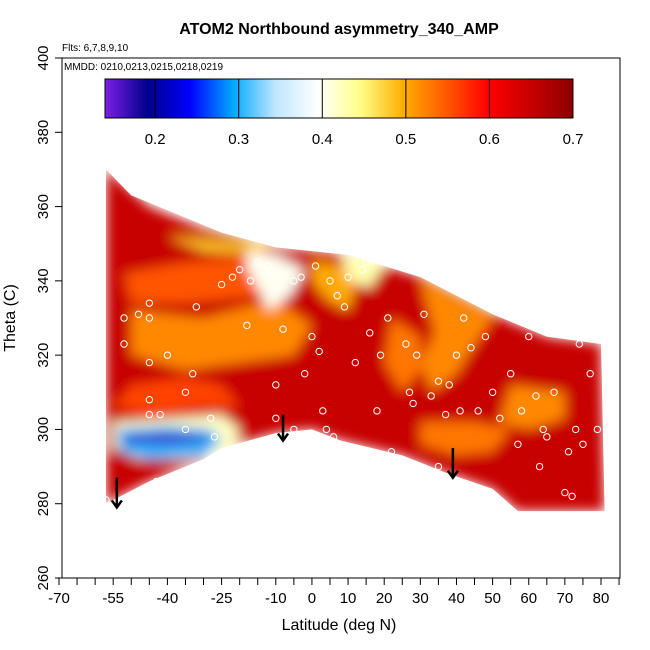 Image resolution: width=650 pixels, height=650 pixels. Describe the element at coordinates (238, 139) in the screenshot. I see `colorbar-tick-label: 0.3` at that location.